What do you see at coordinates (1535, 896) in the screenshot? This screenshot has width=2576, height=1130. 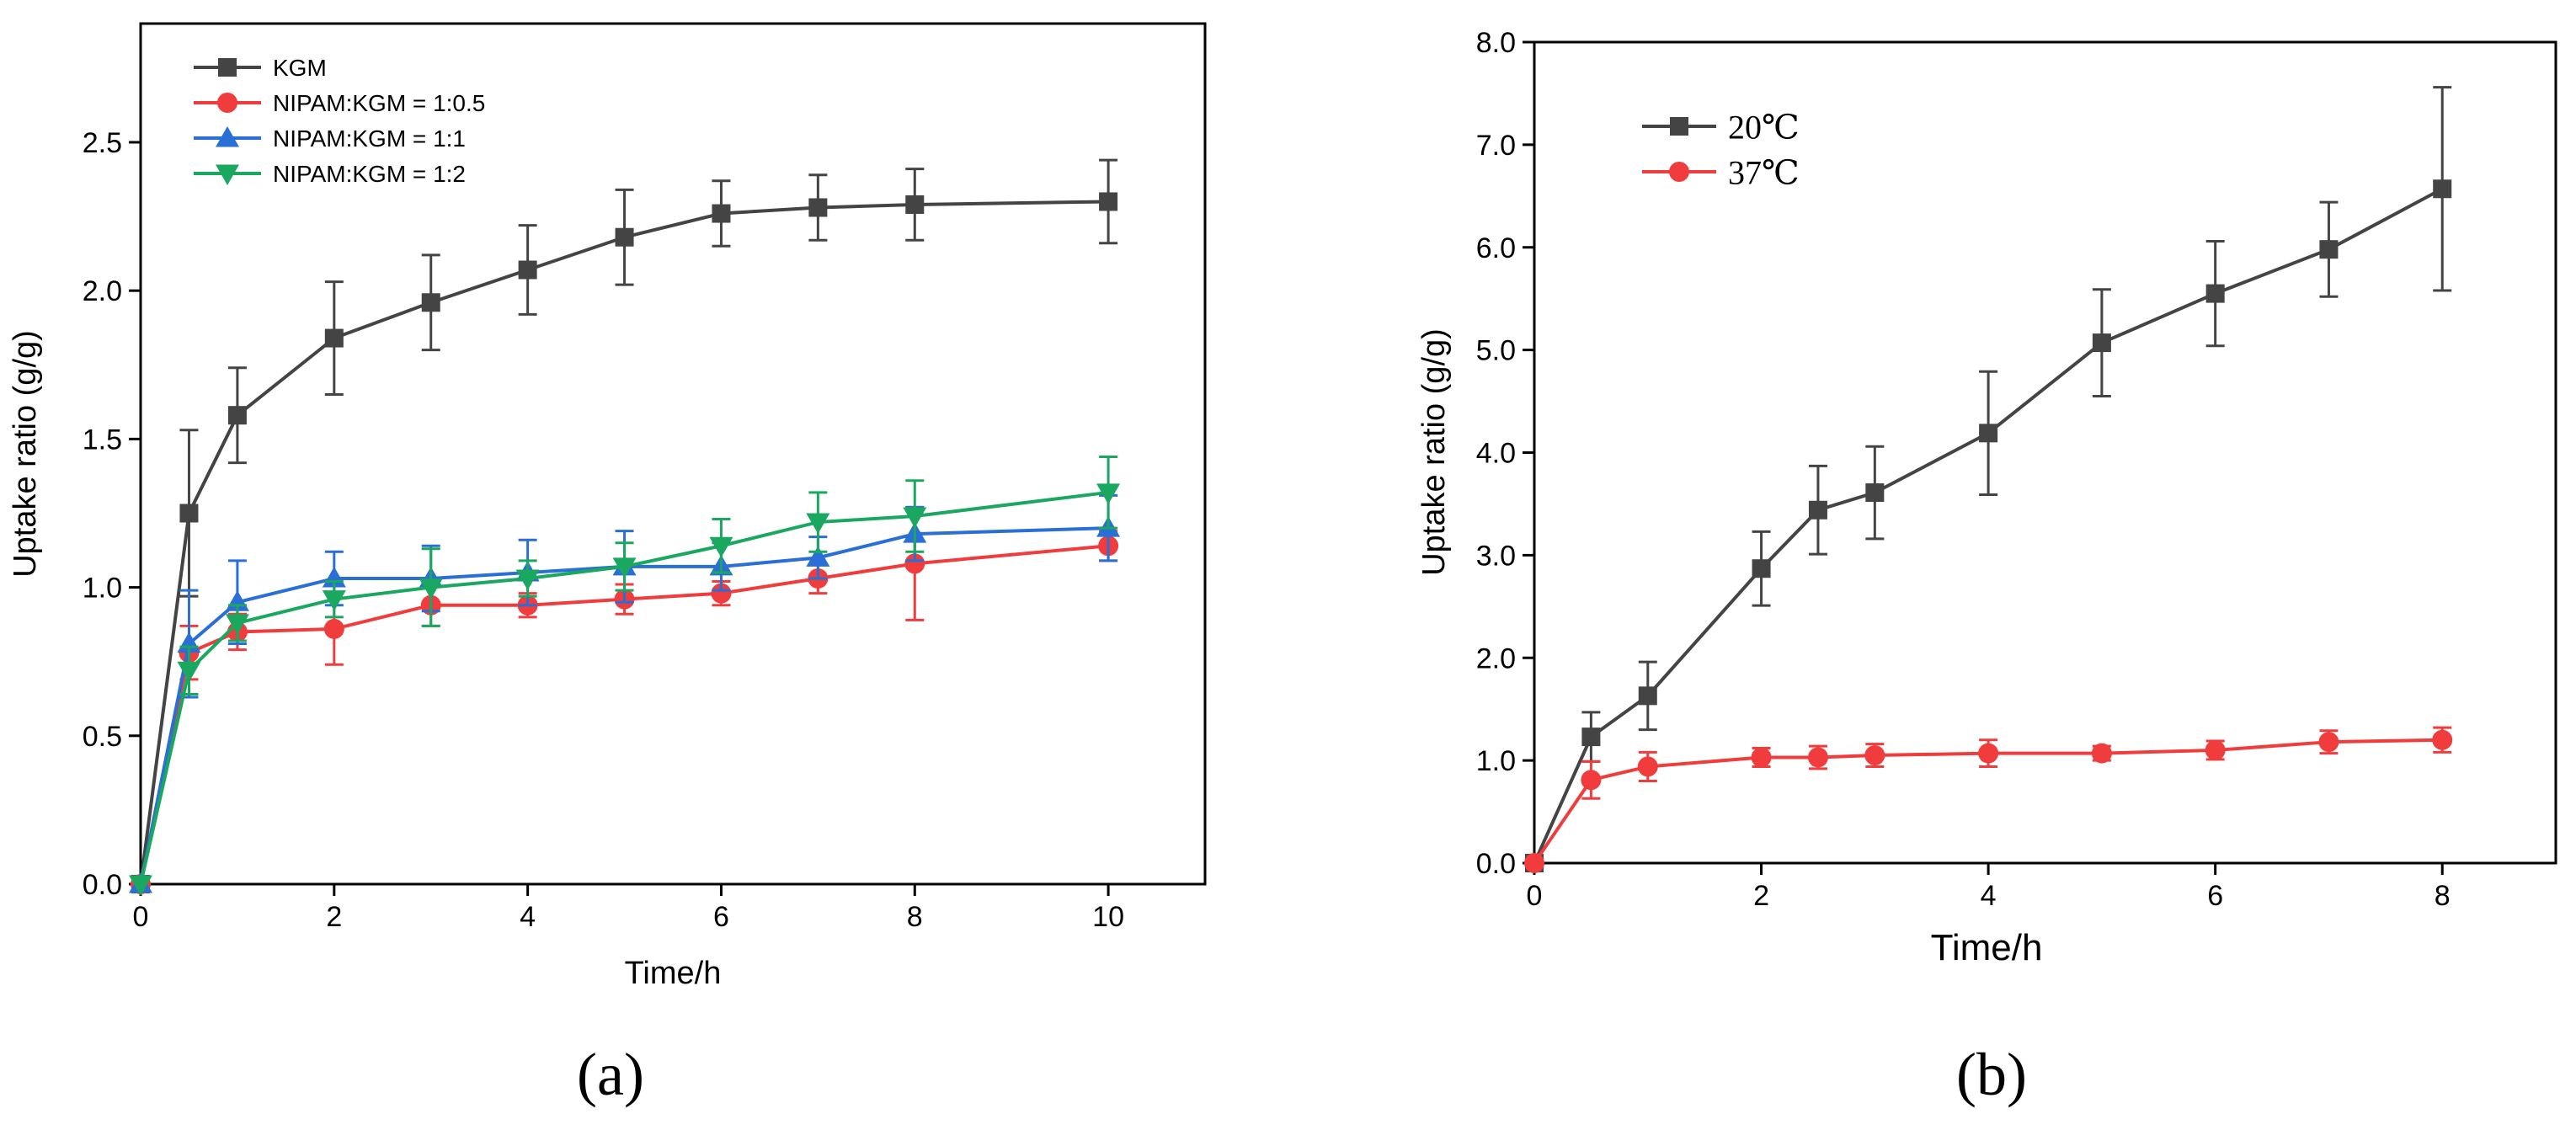 I see `chart-b-xtick-label: 0` at bounding box center [1535, 896].